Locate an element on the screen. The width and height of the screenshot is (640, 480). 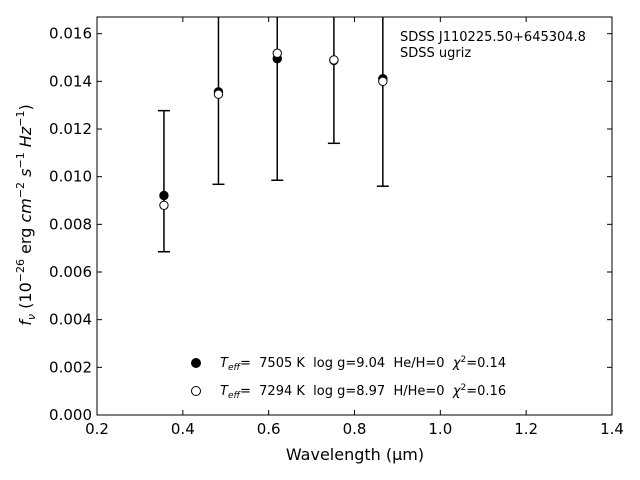
object-name-annotation: SDSS J110225.50+645304.8 is located at coordinates (493, 37).